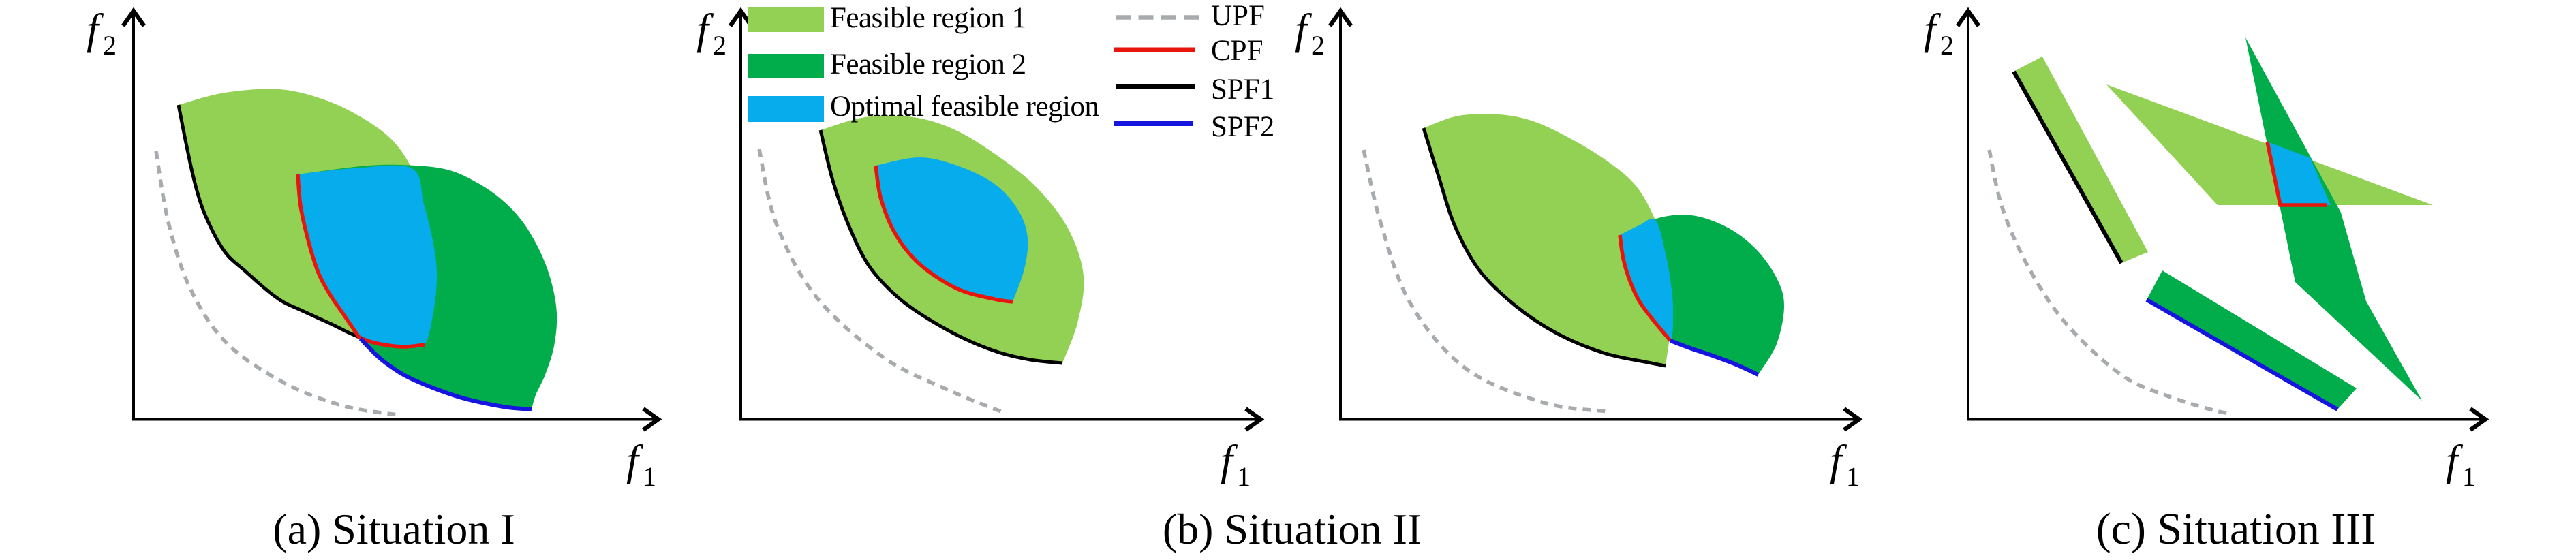  I want to click on svg-text: Feasible region 1, so click(928, 18).